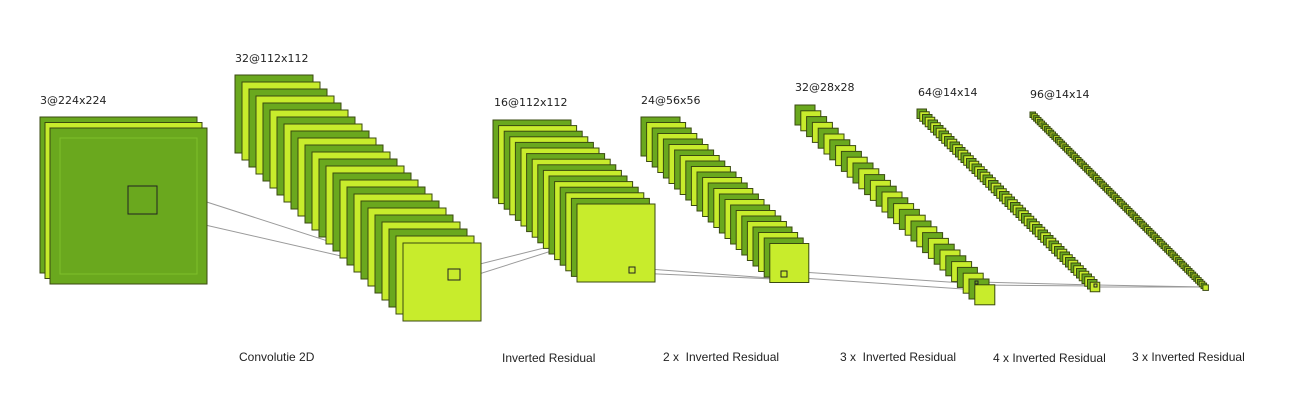  Describe the element at coordinates (721, 357) in the screenshot. I see `operation-label: 2 x Inverted Residual` at that location.